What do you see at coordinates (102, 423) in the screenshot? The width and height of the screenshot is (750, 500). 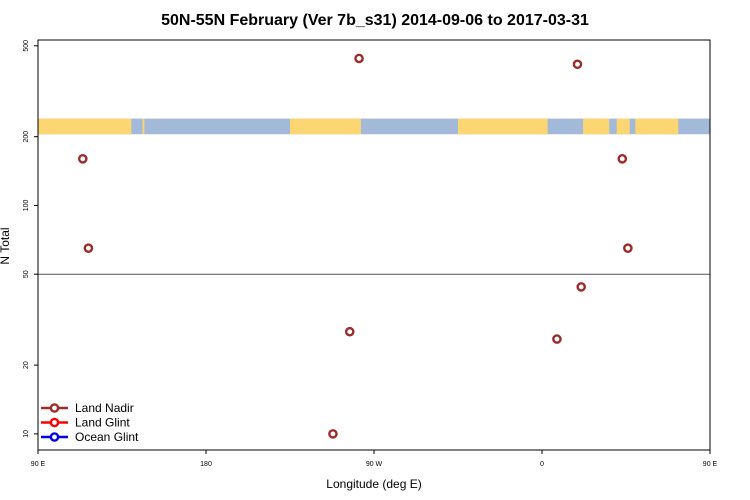 I see `legend-label: Land Glint` at bounding box center [102, 423].